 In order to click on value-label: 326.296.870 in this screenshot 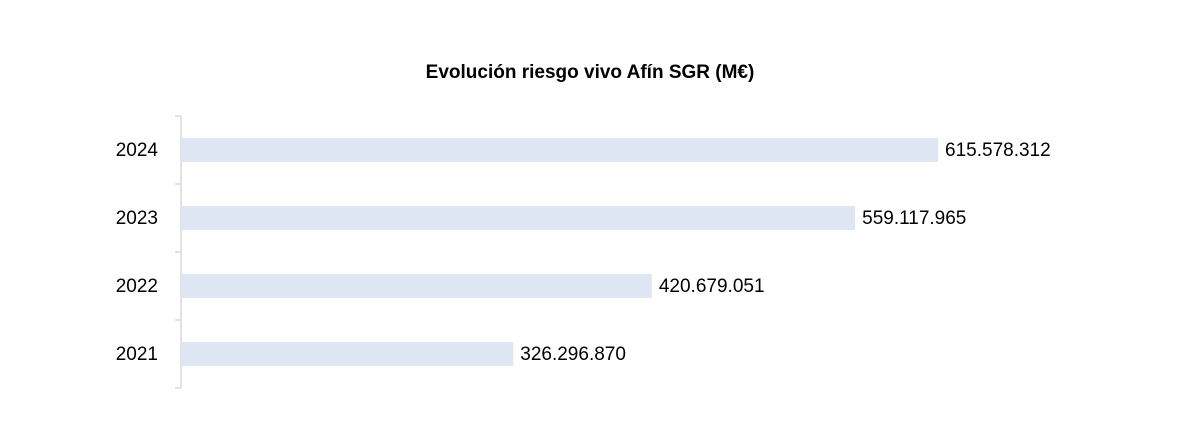, I will do `click(573, 354)`.